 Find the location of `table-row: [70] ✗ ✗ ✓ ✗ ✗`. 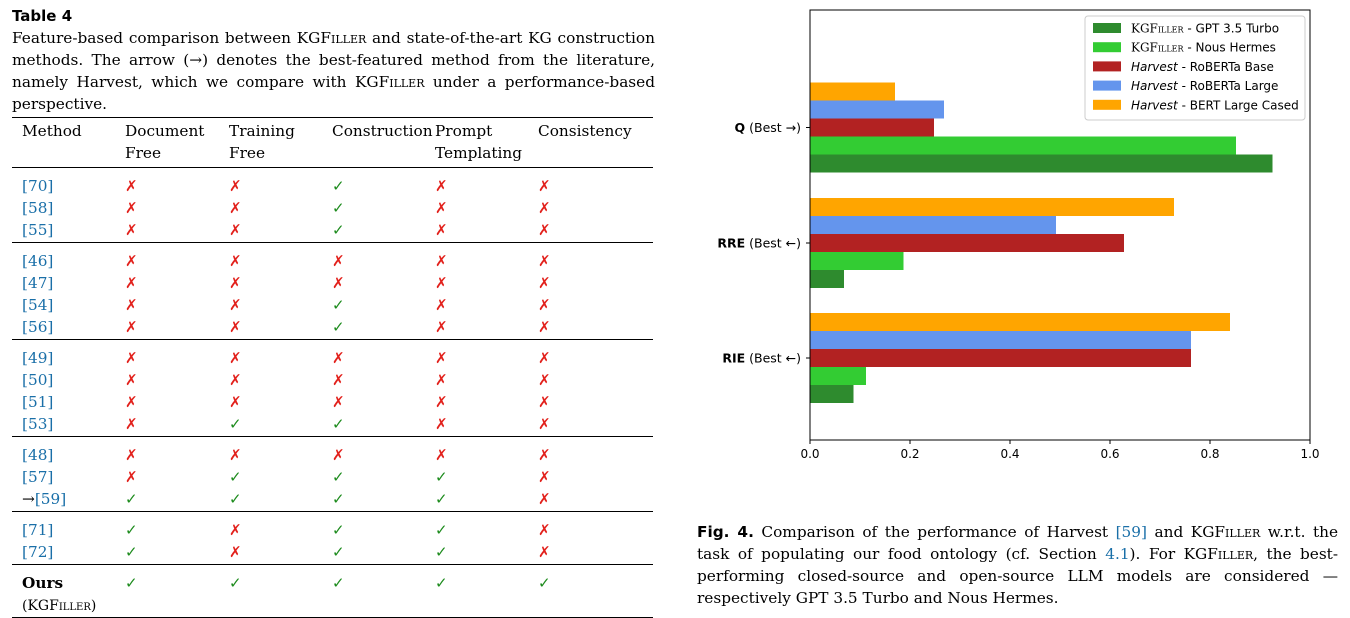

table-row: [70] ✗ ✗ ✓ ✗ ✗ is located at coordinates (332, 183).